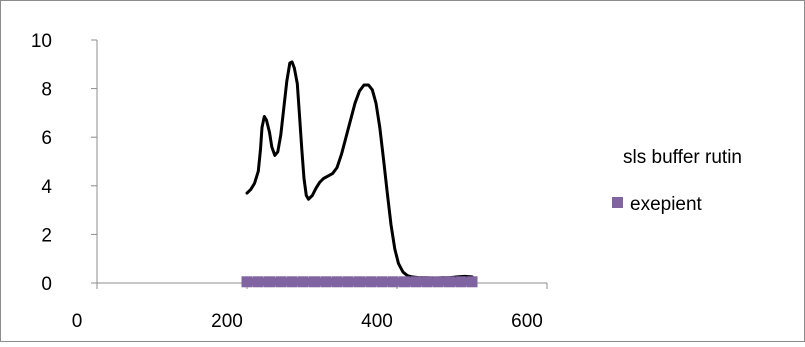 This screenshot has width=805, height=347. Describe the element at coordinates (666, 204) in the screenshot. I see `legend-label-exepient: exepient` at that location.